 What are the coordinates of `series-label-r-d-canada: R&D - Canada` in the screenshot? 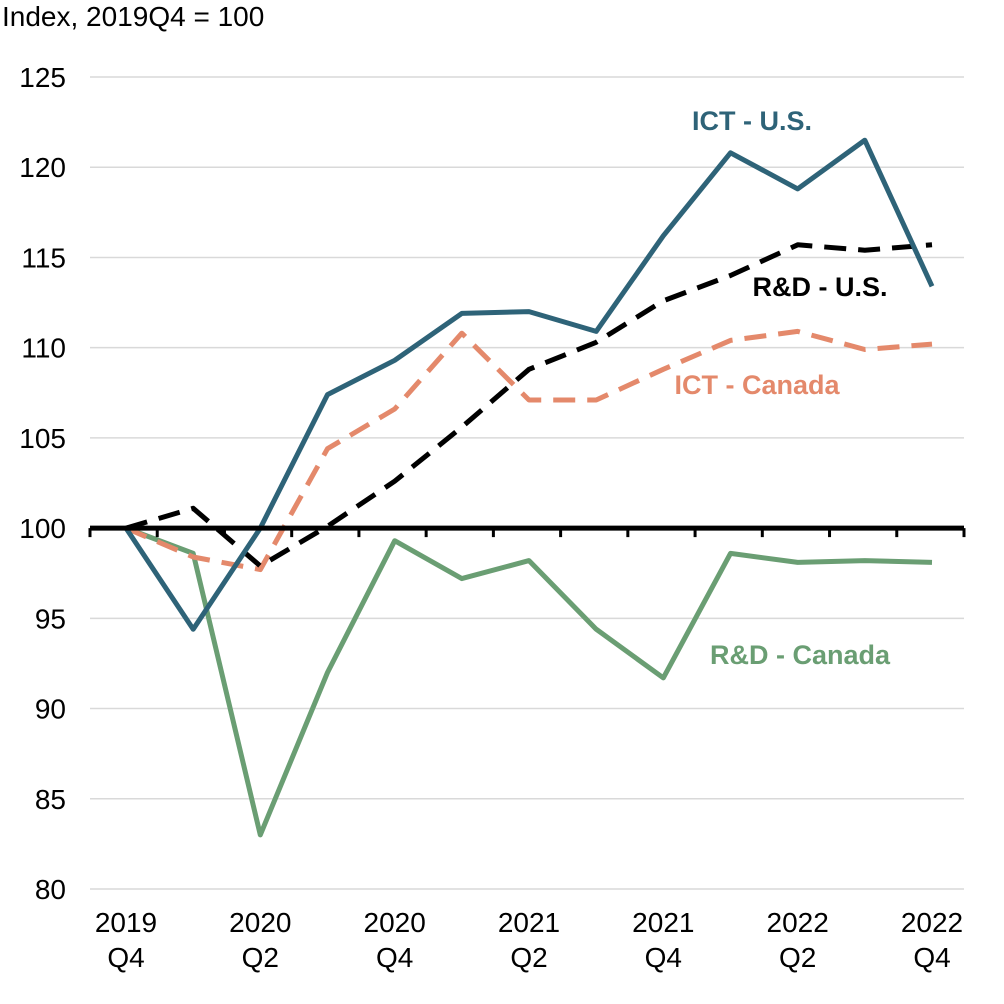 It's located at (800, 655).